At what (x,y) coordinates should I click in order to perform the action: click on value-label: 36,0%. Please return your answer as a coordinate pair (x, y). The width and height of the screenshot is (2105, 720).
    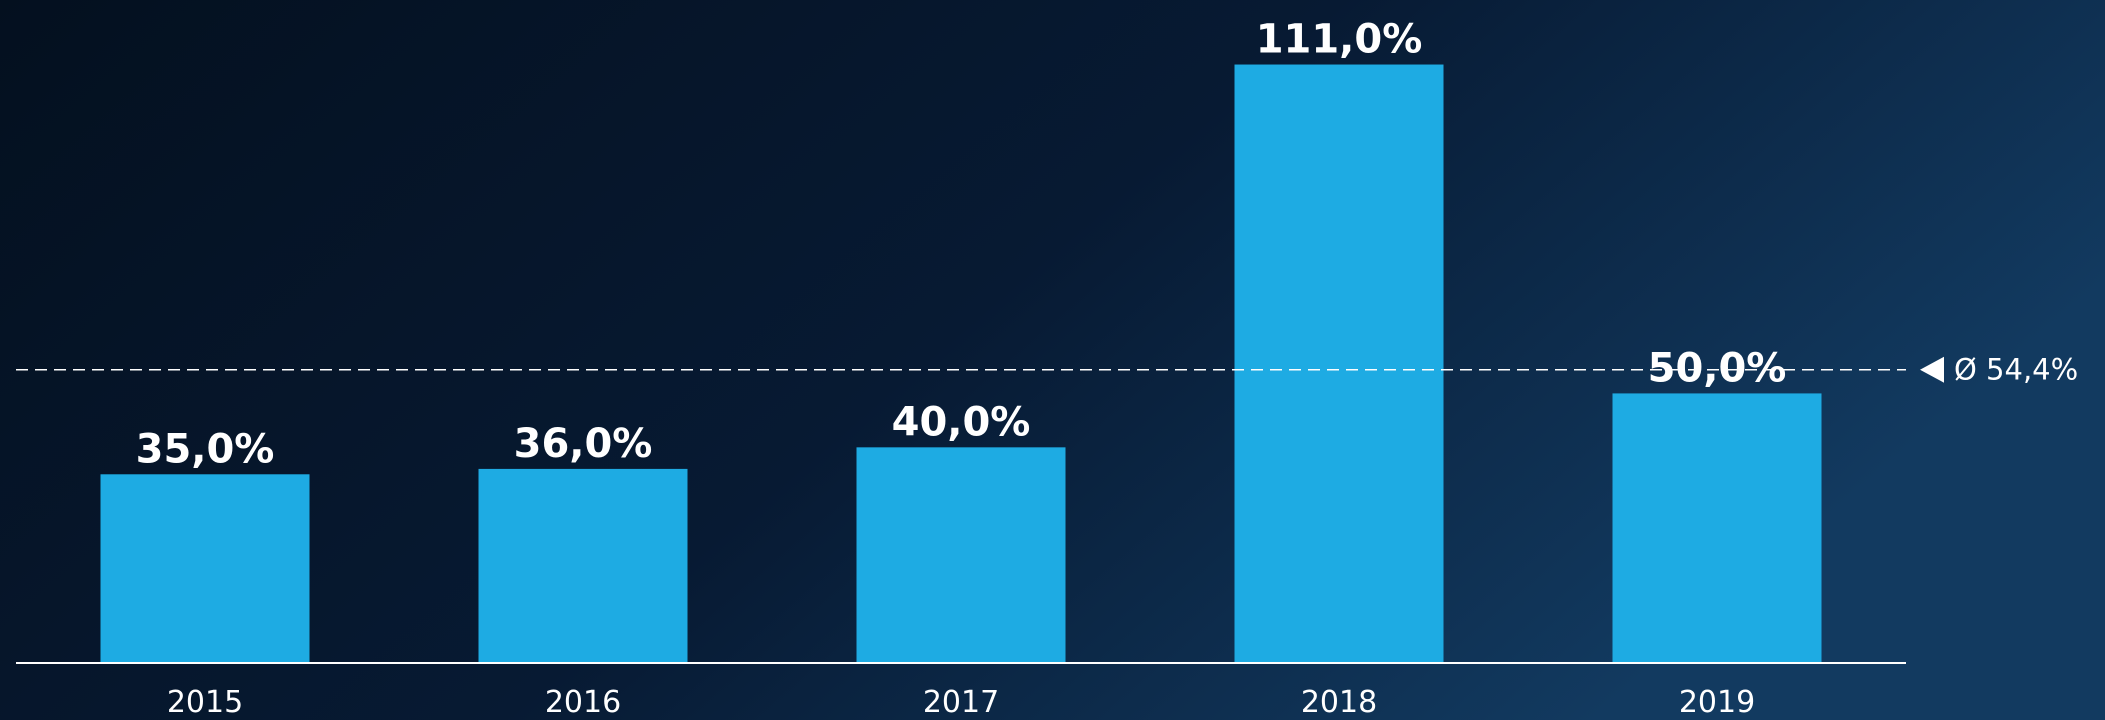
    Looking at the image, I should click on (583, 444).